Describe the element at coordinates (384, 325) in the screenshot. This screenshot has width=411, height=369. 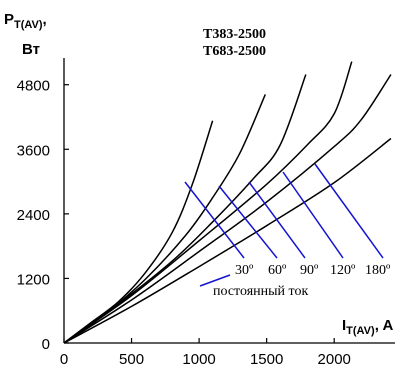
I see `x-axis-label-unit: , A` at that location.